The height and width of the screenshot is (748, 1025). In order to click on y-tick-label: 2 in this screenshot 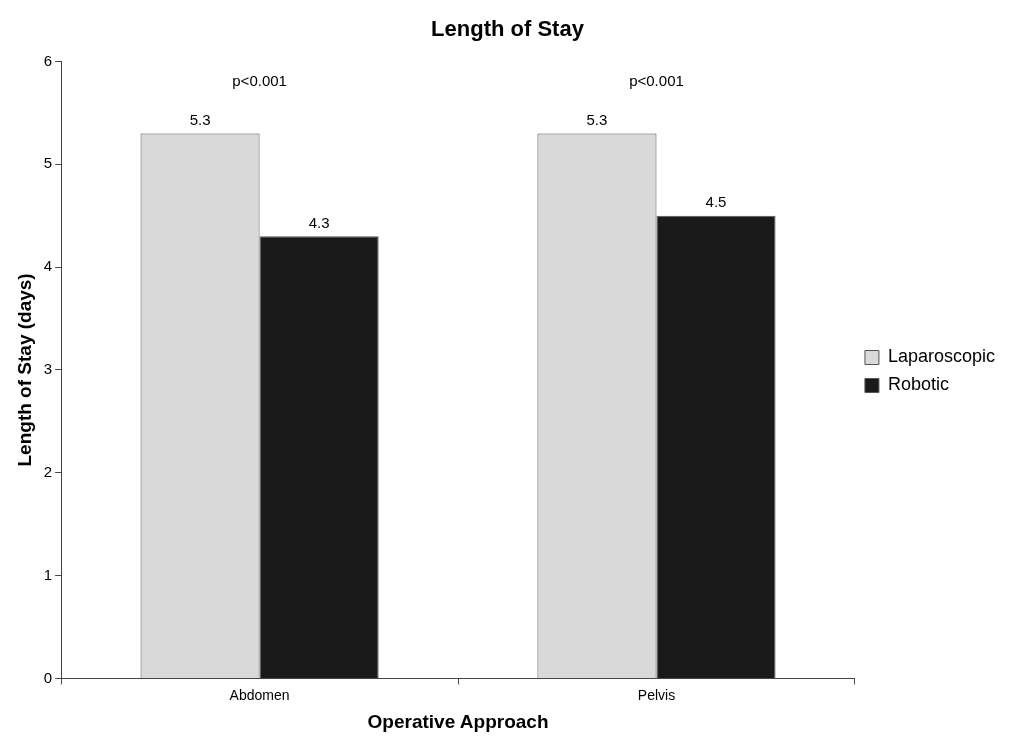, I will do `click(48, 471)`.